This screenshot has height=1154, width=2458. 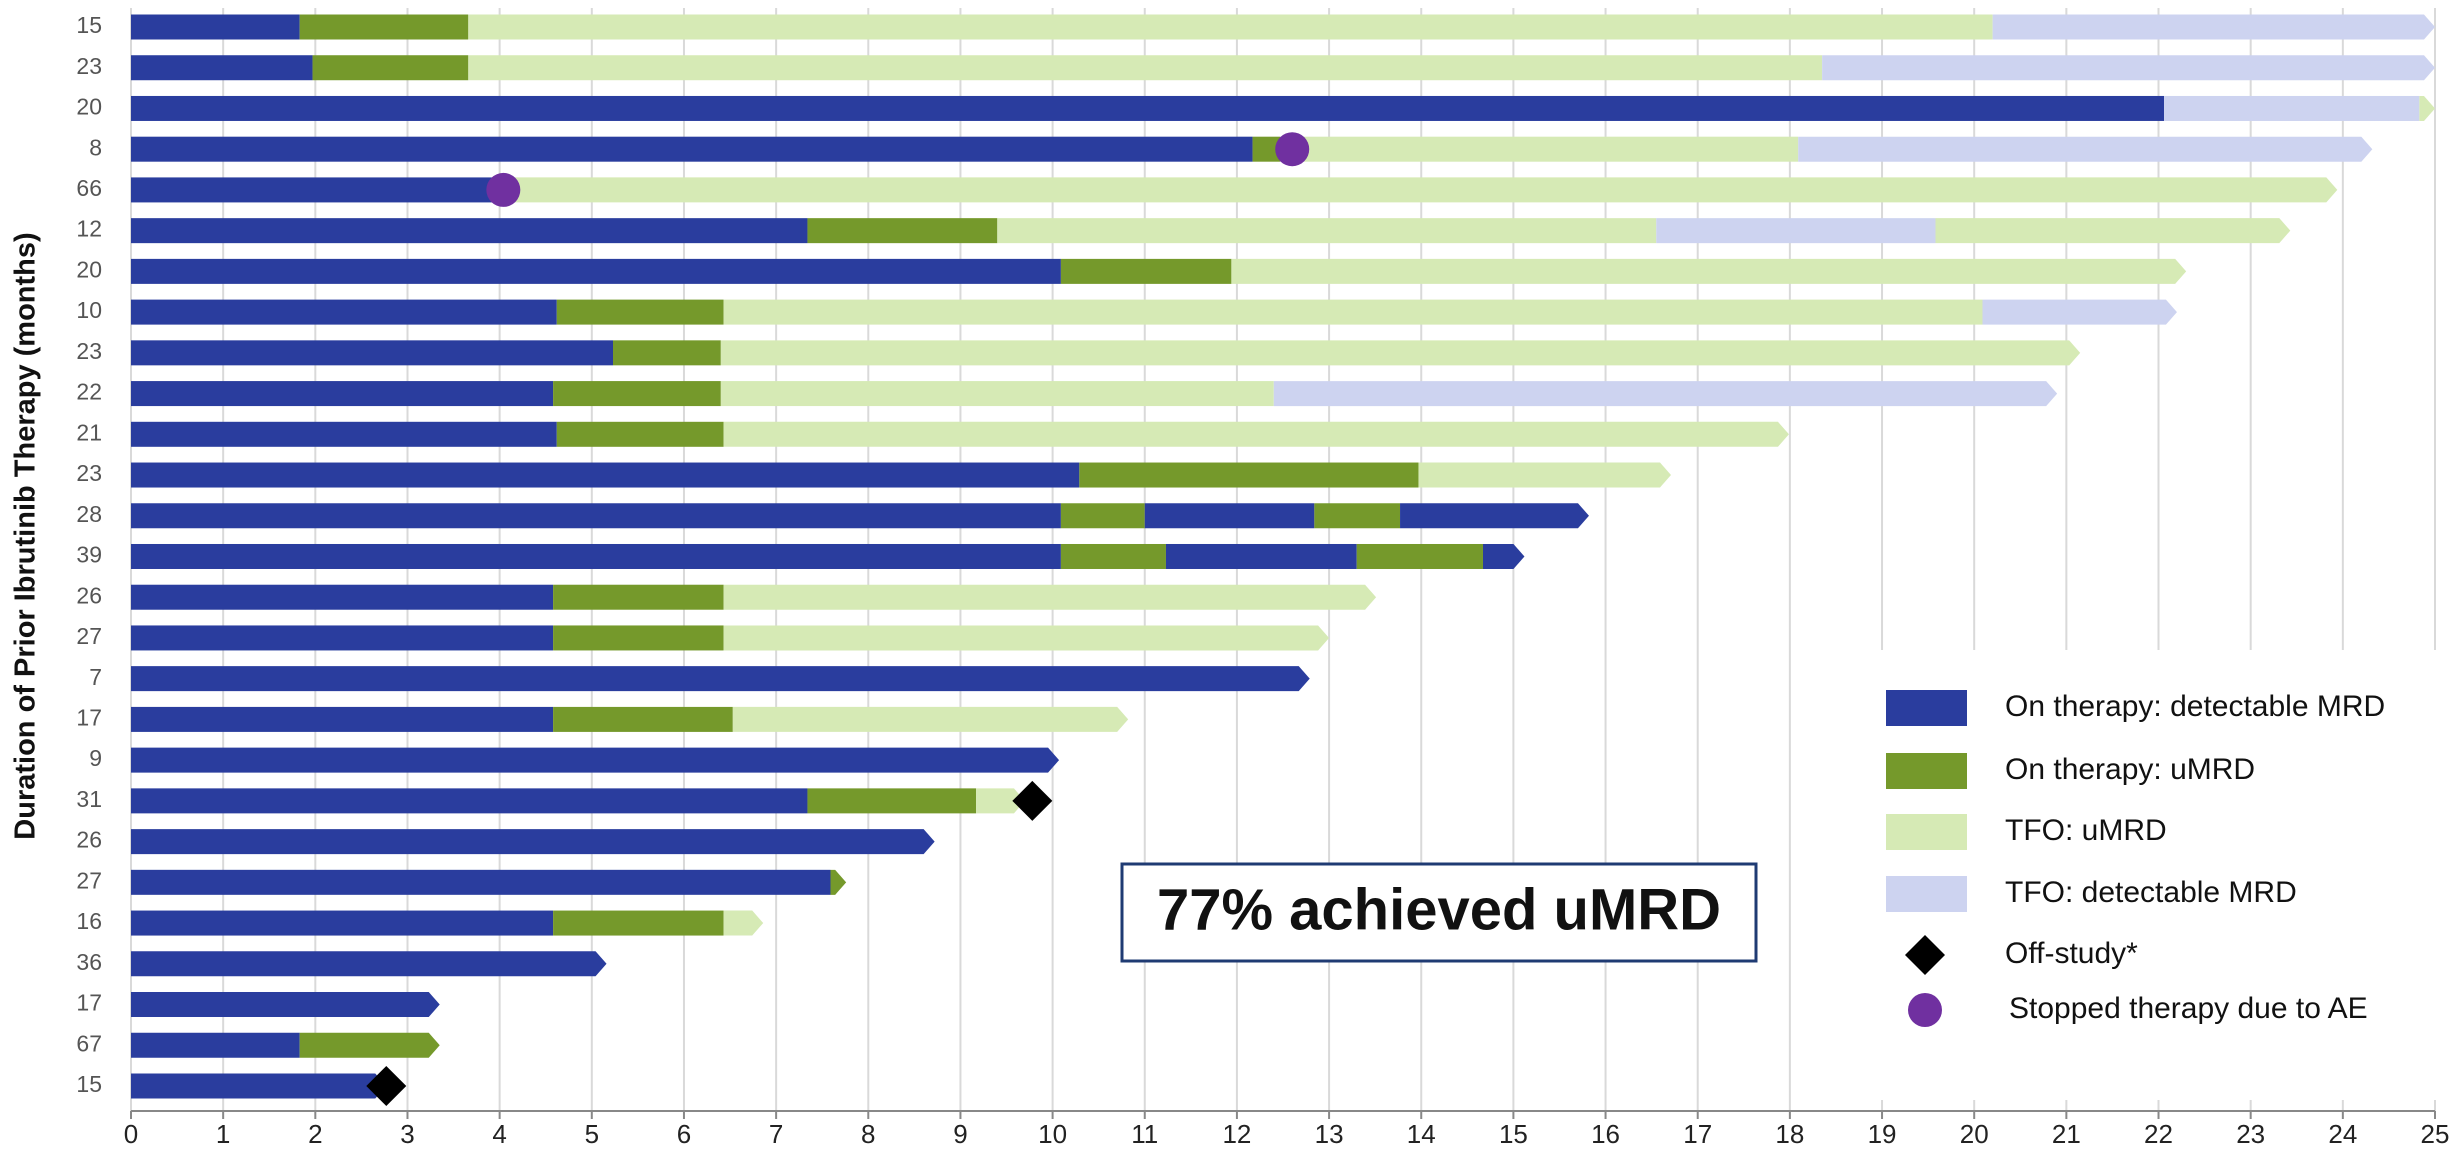 I want to click on x-tick-label: 2, so click(x=315, y=1134).